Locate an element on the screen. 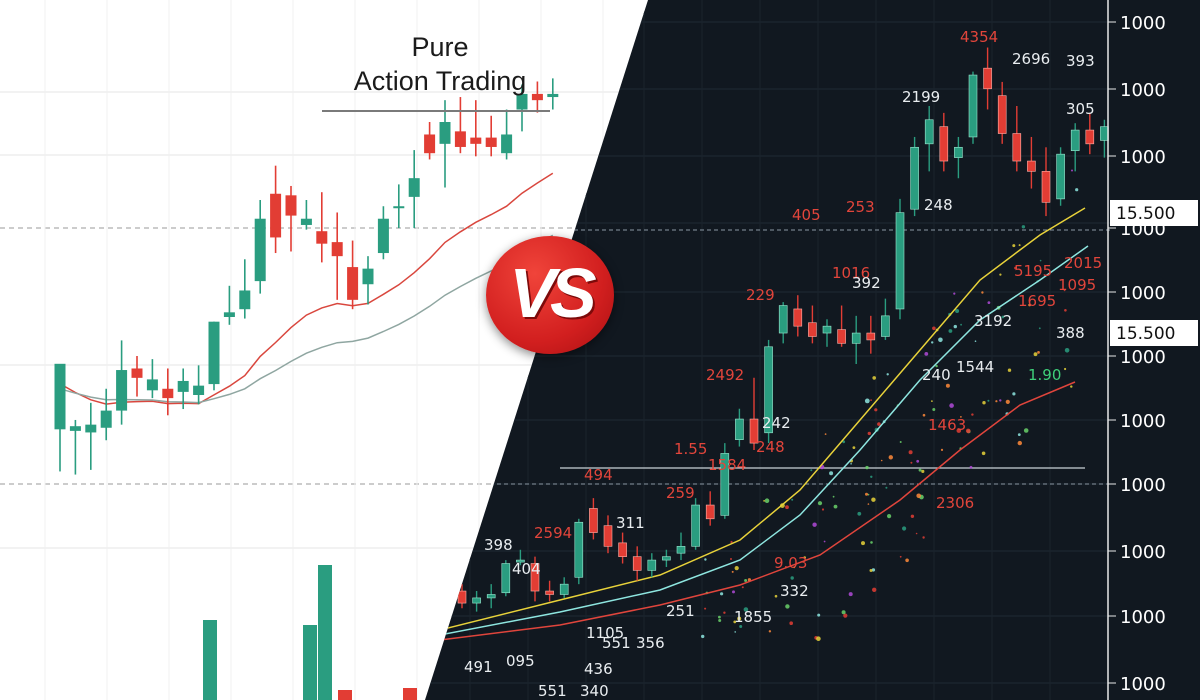 This screenshot has height=700, width=1200. data-label: 2015 is located at coordinates (1083, 263).